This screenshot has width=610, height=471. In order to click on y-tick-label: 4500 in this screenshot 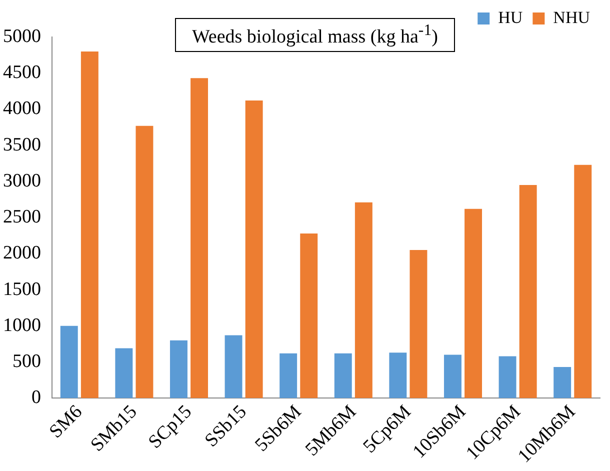, I will do `click(22, 73)`.